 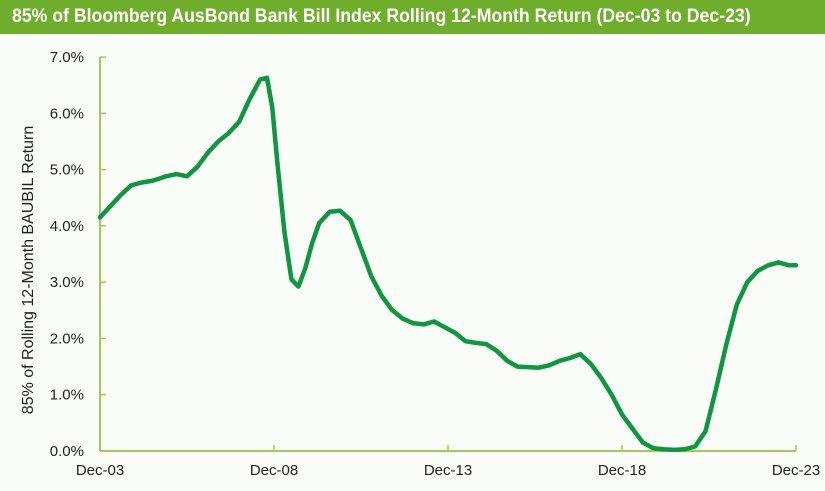 I want to click on y-tick-label: 4.0%, so click(x=67, y=226).